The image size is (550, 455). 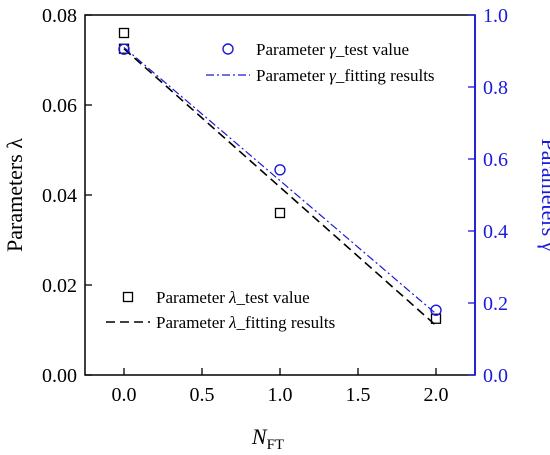 What do you see at coordinates (59, 16) in the screenshot?
I see `y-left-tick-label: 0.08` at bounding box center [59, 16].